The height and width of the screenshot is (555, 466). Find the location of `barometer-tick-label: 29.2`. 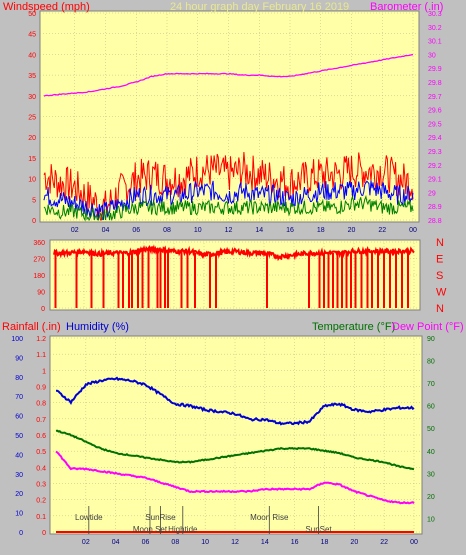

barometer-tick-label: 29.2 is located at coordinates (435, 166).